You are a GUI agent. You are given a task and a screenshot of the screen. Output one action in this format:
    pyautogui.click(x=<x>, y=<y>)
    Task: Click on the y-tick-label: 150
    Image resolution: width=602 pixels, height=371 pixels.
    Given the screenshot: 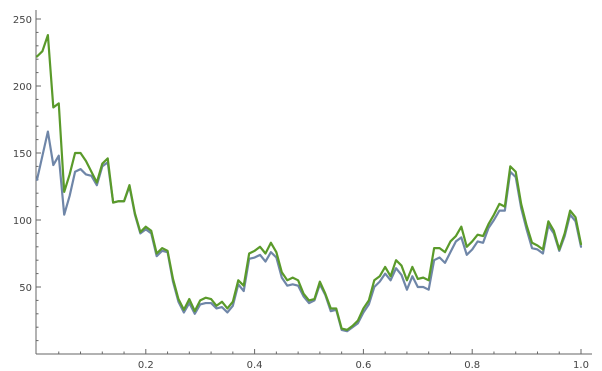 What is the action you would take?
    pyautogui.click(x=22, y=154)
    